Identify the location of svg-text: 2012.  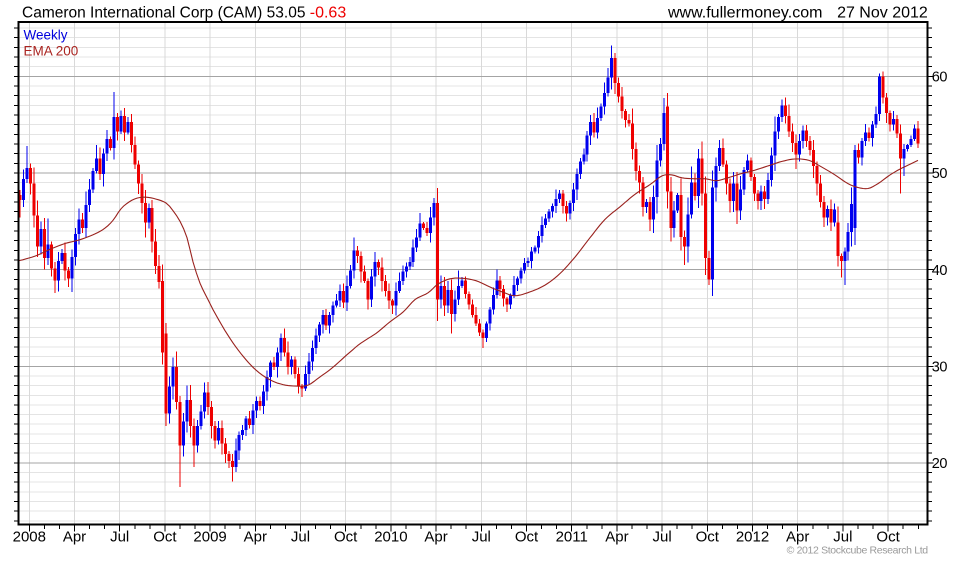
(752, 537).